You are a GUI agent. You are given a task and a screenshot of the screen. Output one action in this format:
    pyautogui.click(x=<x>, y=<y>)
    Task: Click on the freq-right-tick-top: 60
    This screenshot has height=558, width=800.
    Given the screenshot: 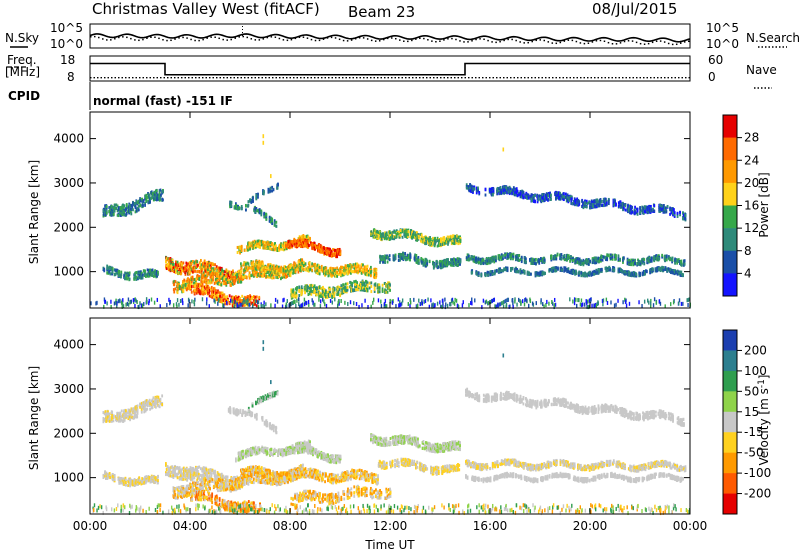 What is the action you would take?
    pyautogui.click(x=715, y=60)
    